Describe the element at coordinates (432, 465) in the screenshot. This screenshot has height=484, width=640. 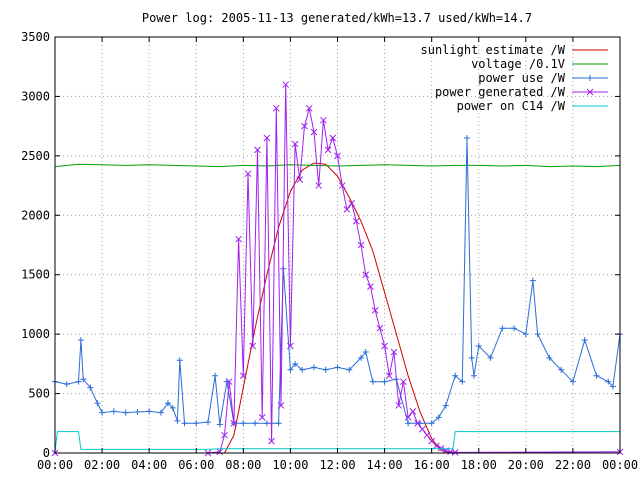
I see `x-tick-label: 16:00` at that location.